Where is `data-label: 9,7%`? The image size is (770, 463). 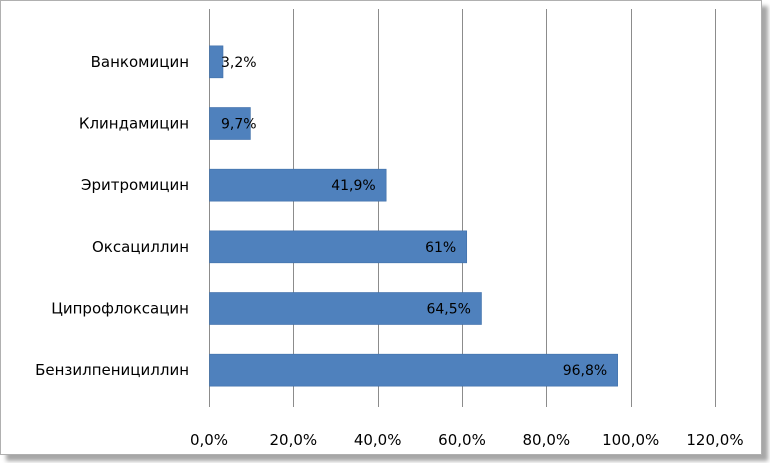
data-label: 9,7% is located at coordinates (239, 125).